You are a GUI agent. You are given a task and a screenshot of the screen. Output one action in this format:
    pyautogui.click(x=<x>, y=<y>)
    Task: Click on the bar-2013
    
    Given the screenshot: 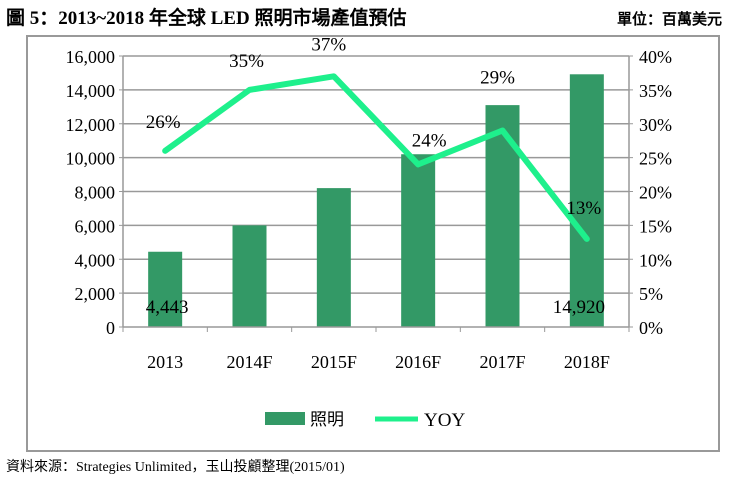 What is the action you would take?
    pyautogui.click(x=165, y=289)
    